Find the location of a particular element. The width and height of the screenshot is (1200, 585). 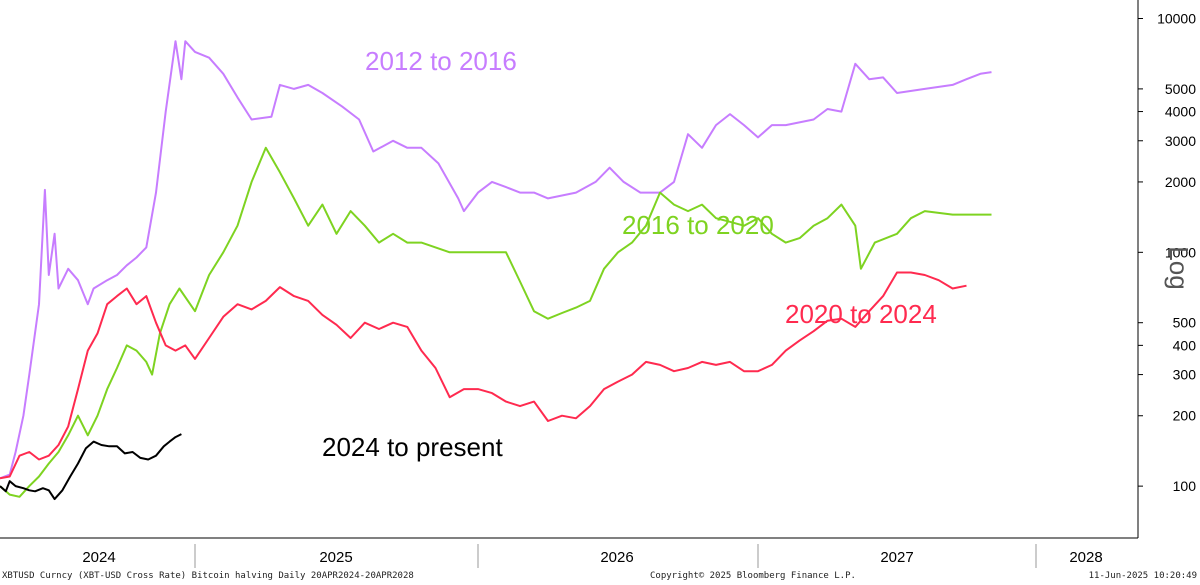

y-axis-ticks: 100 200 300 400 500 1000 2000 3000 4000 5000 10000 is located at coordinates (1167, 252).